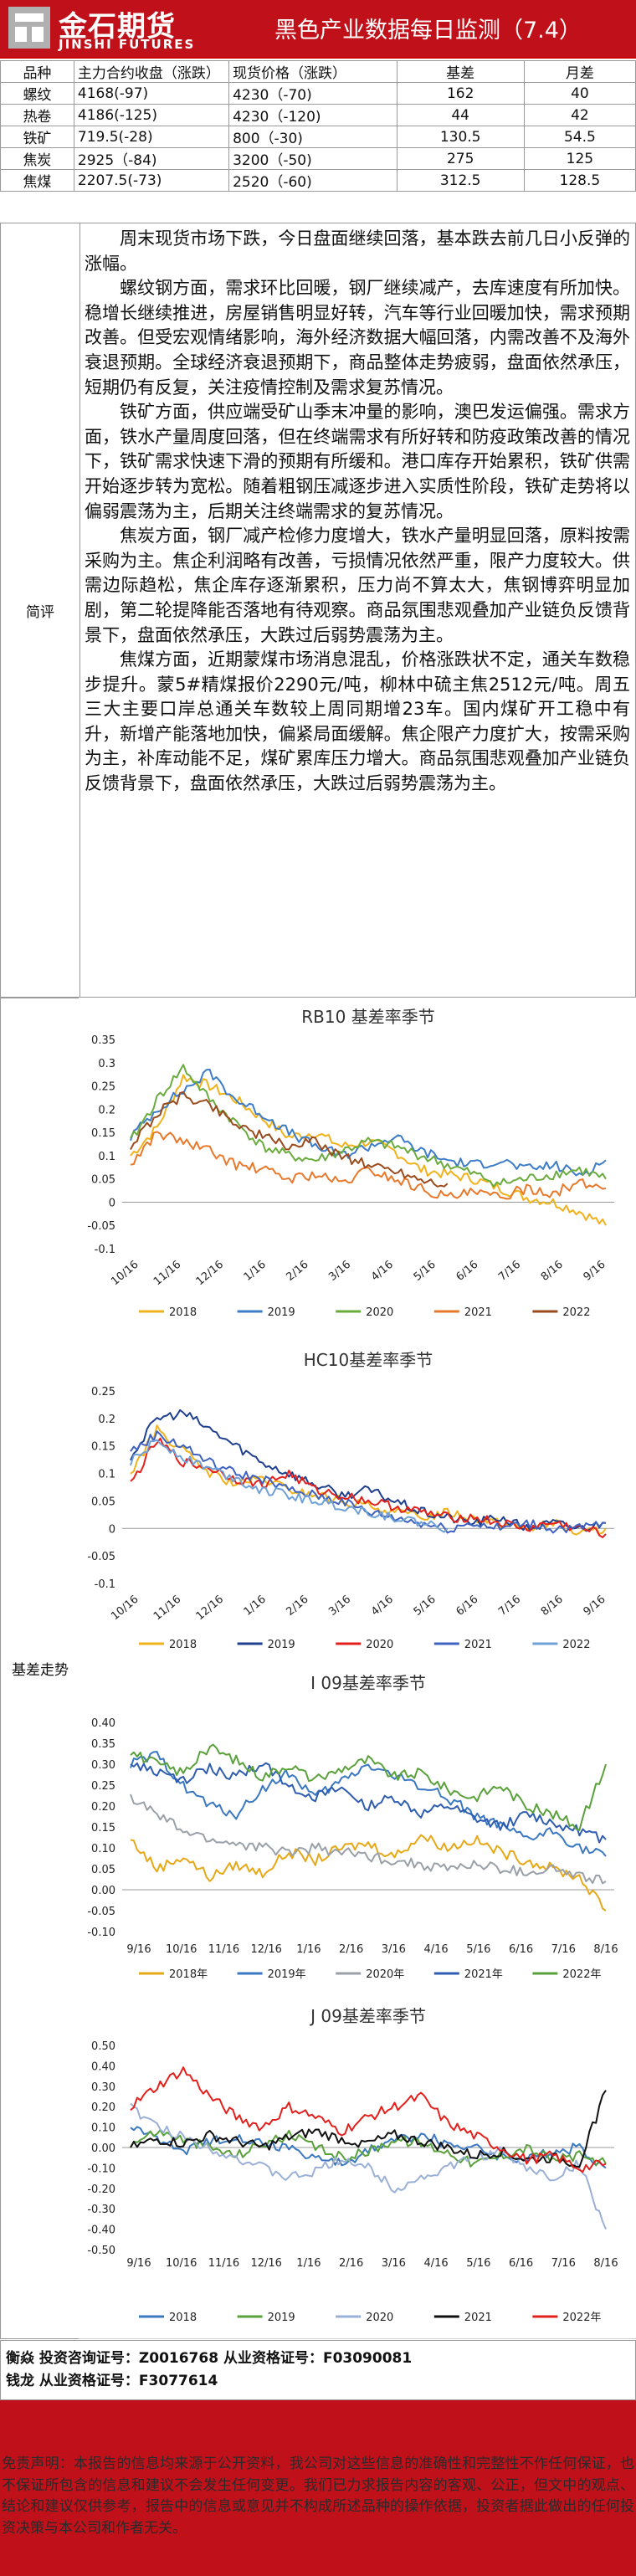  What do you see at coordinates (478, 1949) in the screenshot?
I see `x-tick-label: 5/16` at bounding box center [478, 1949].